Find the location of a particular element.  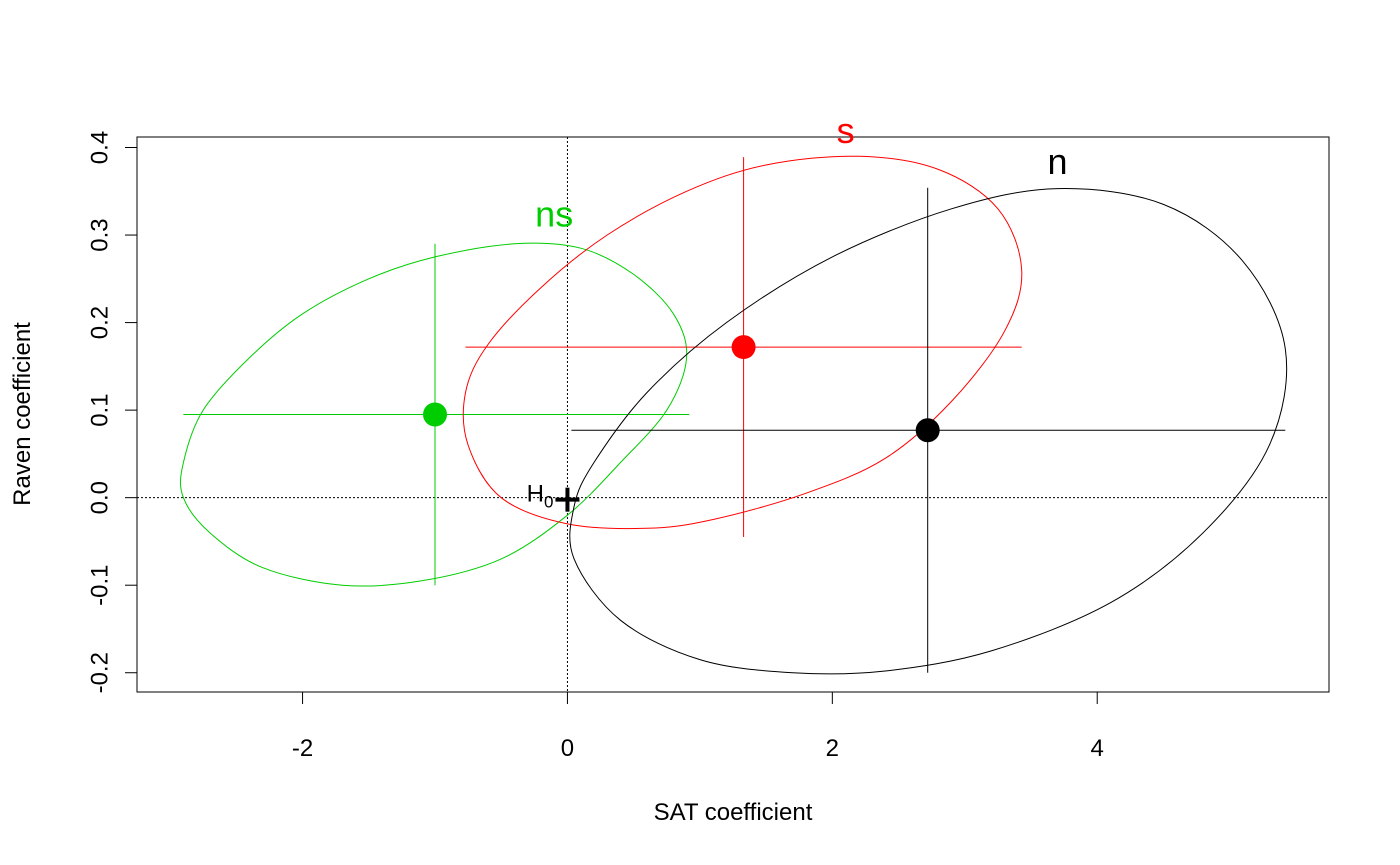

h0-label-subscript: 0 is located at coordinates (548, 502).